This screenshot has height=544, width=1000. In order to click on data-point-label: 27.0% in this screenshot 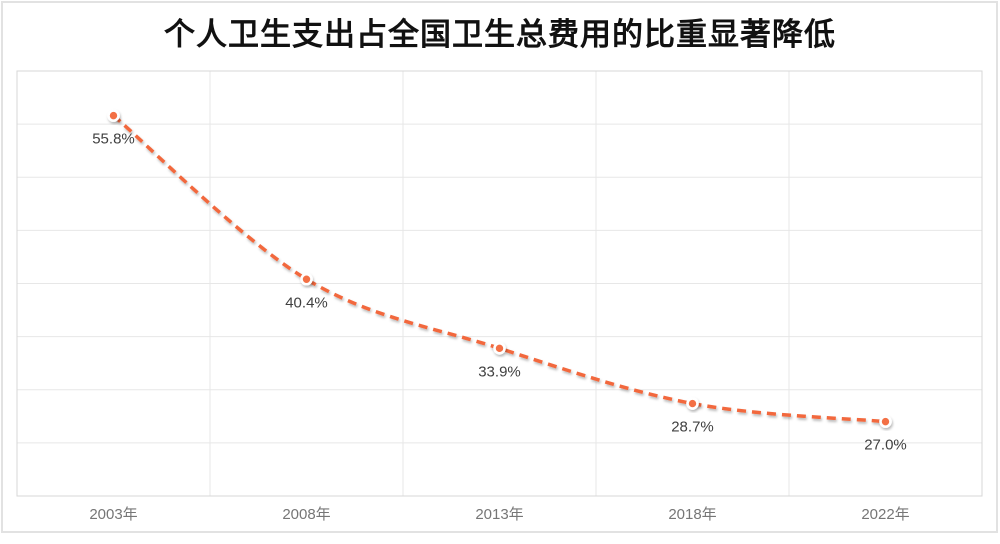, I will do `click(885, 445)`.